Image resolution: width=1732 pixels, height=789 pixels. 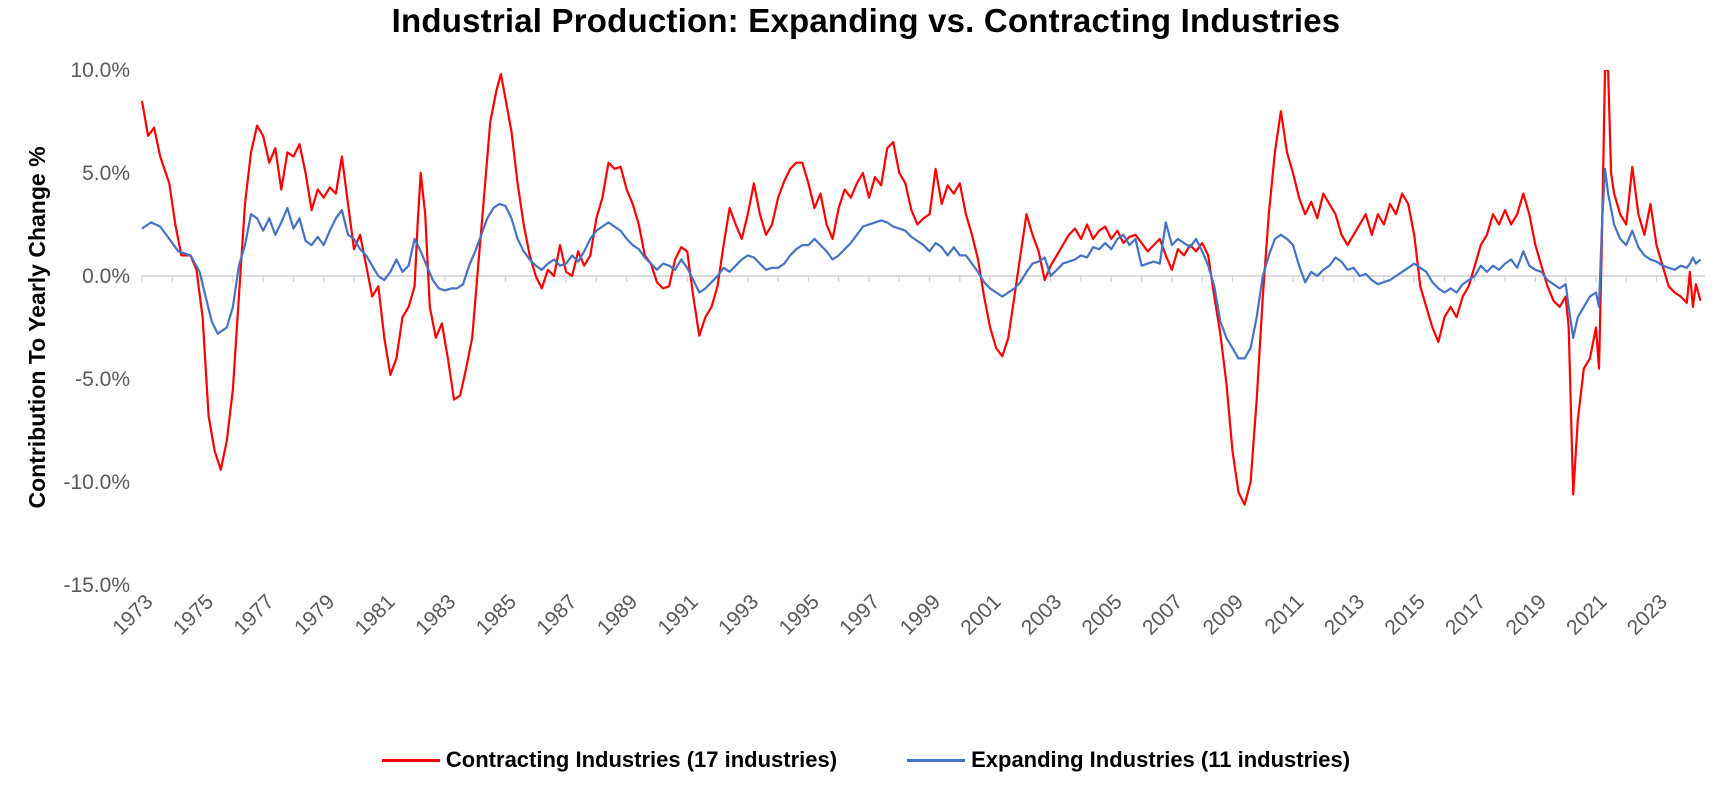 I want to click on legend-item-contracting: Contracting Industries (17 industries), so click(x=609, y=760).